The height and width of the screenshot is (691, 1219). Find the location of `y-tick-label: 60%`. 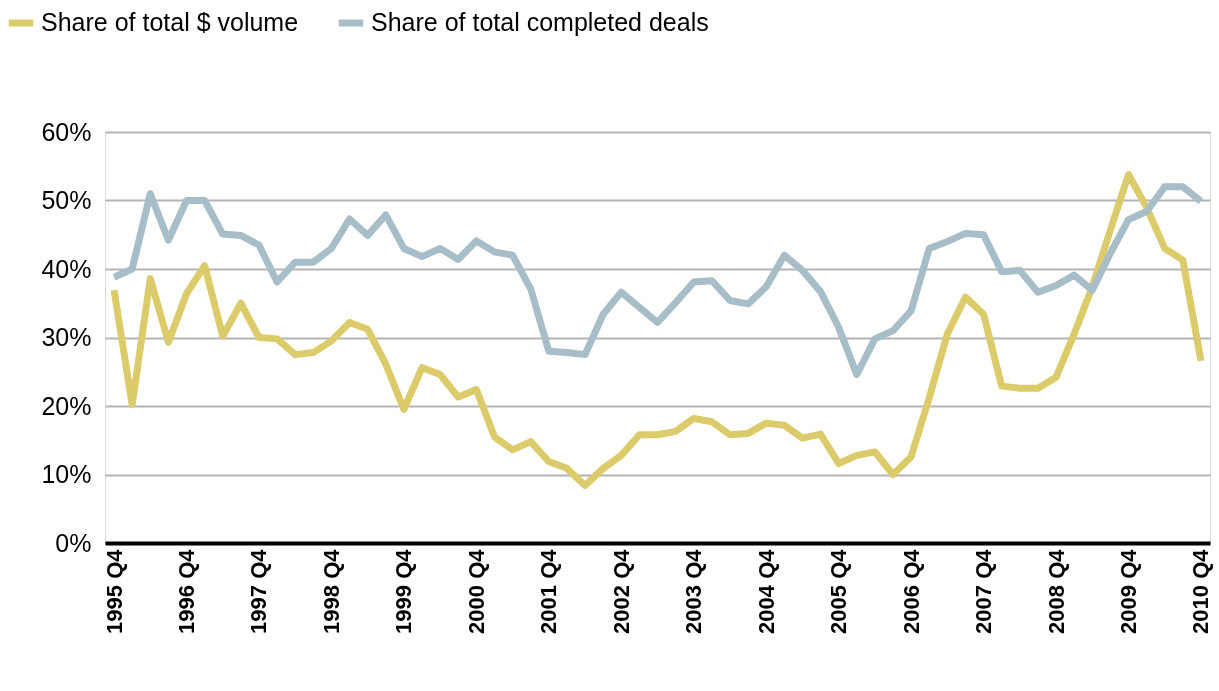

y-tick-label: 60% is located at coordinates (66, 131).